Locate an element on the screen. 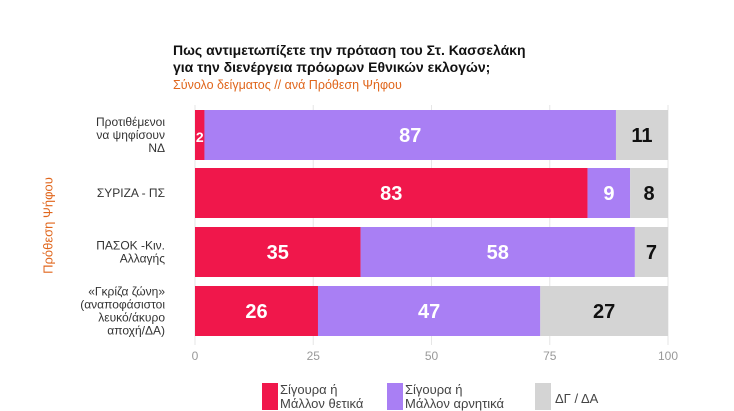 The image size is (734, 411). data-label: 9 is located at coordinates (608, 194).